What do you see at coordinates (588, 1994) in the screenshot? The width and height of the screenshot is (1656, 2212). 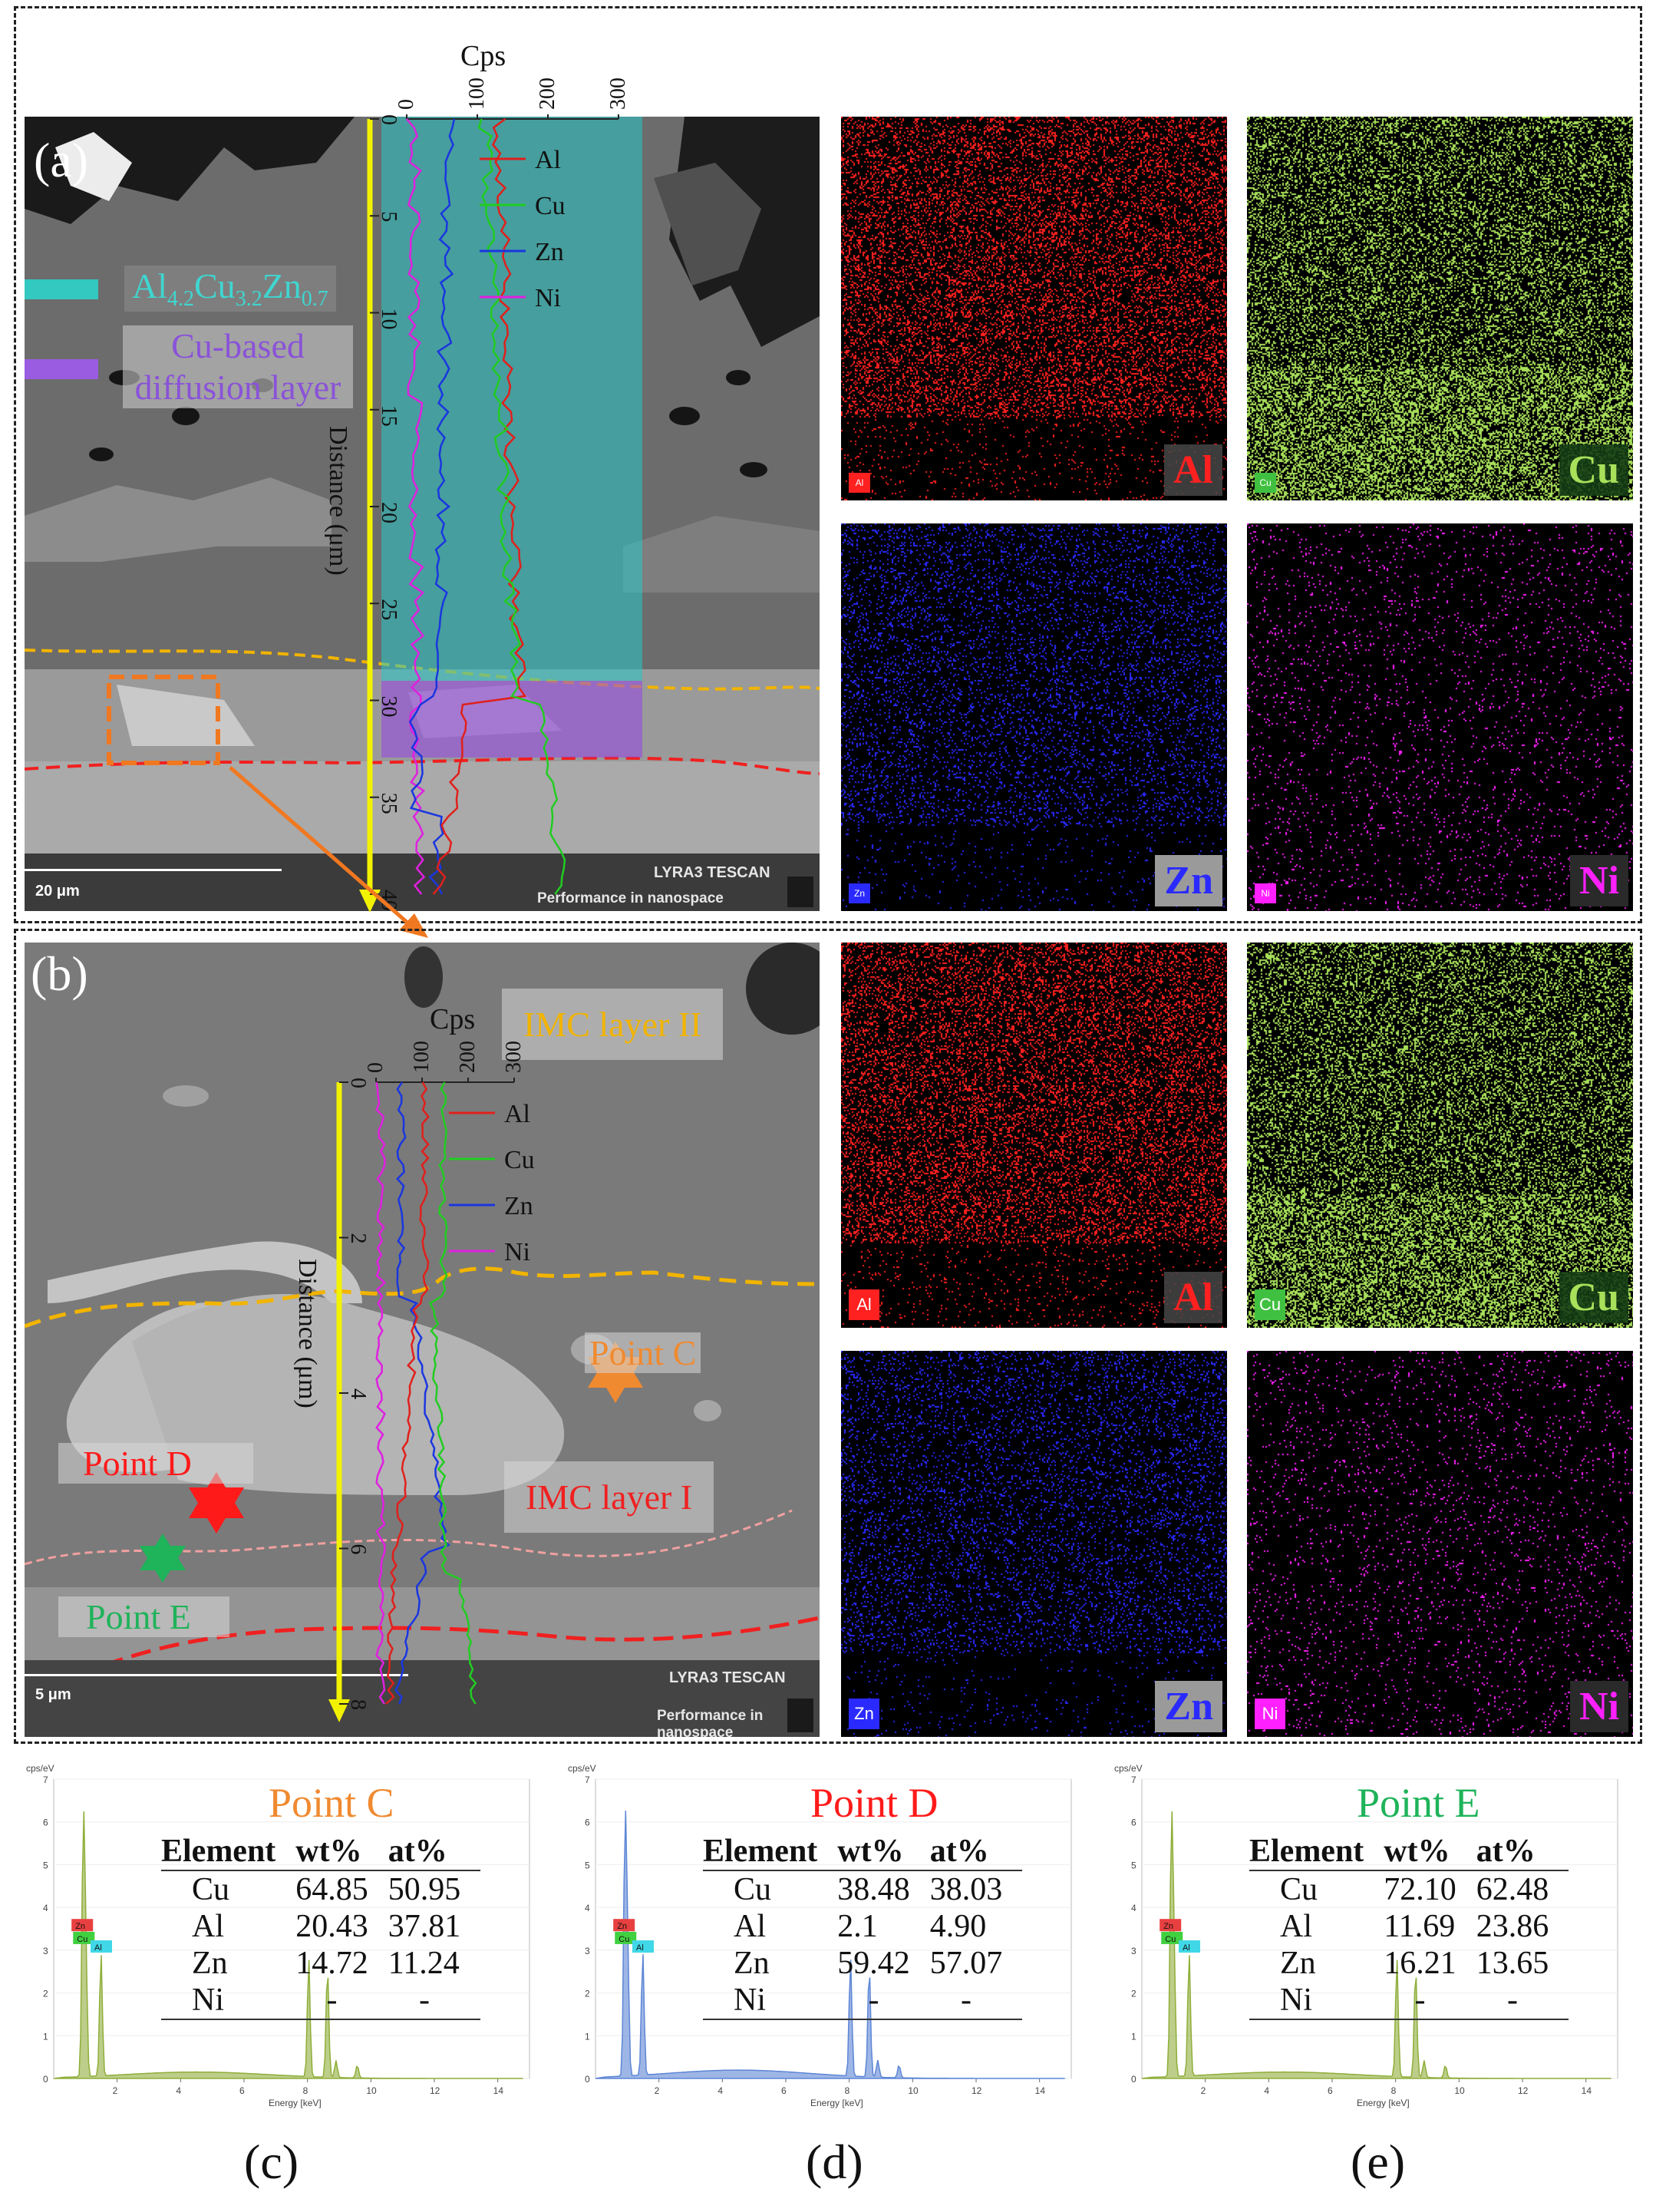 I see `y-tick-label: 2` at bounding box center [588, 1994].